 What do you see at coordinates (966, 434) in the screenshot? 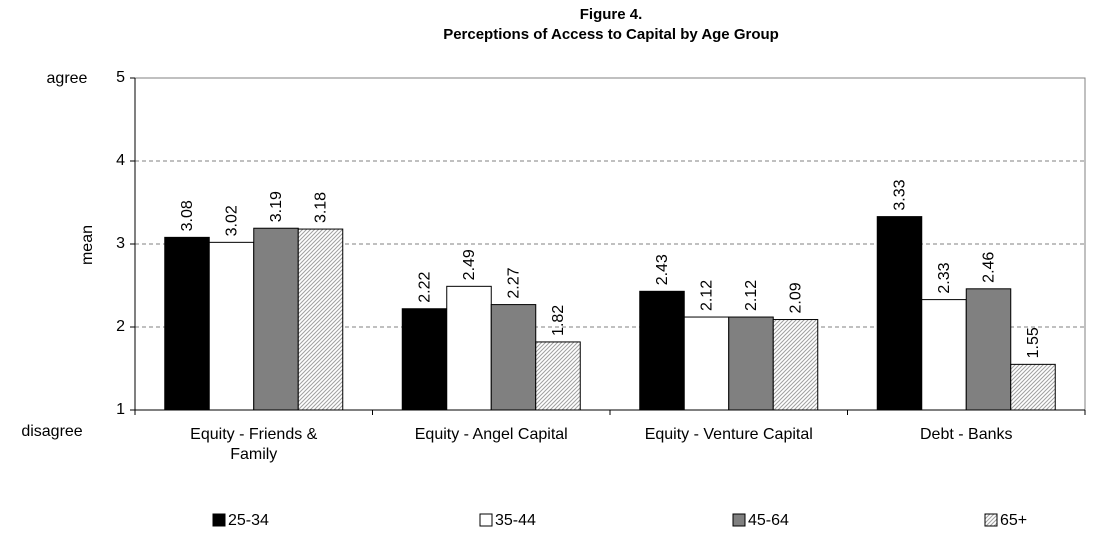
I see `x-tick-label: Debt - Banks` at bounding box center [966, 434].